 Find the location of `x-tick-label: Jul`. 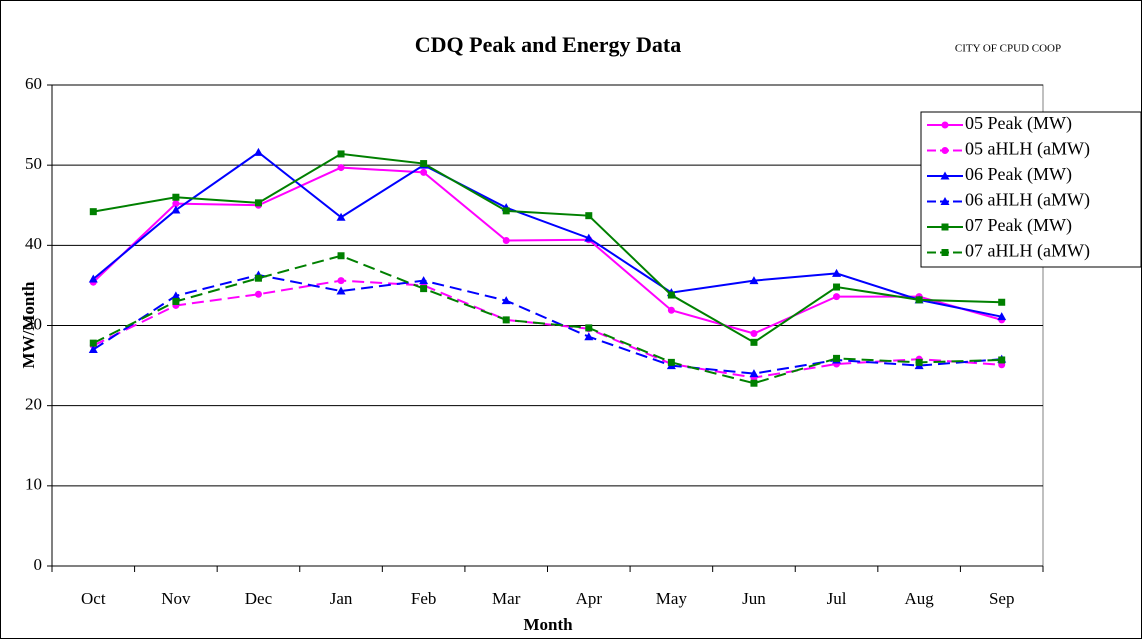

x-tick-label: Jul is located at coordinates (837, 598).